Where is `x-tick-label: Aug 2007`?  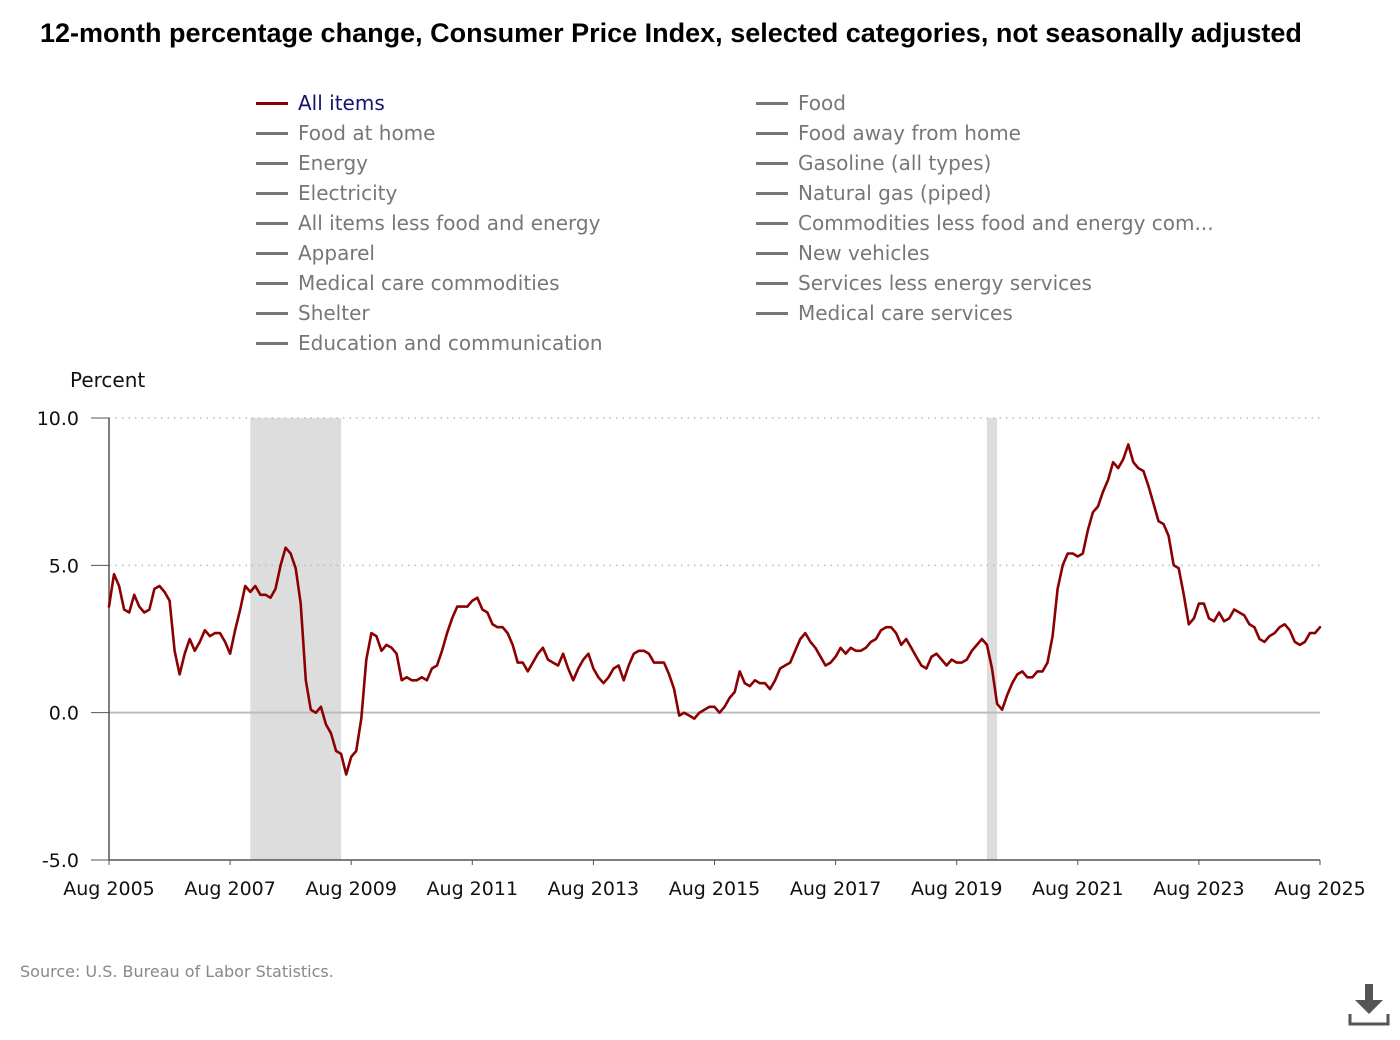
x-tick-label: Aug 2007 is located at coordinates (230, 889).